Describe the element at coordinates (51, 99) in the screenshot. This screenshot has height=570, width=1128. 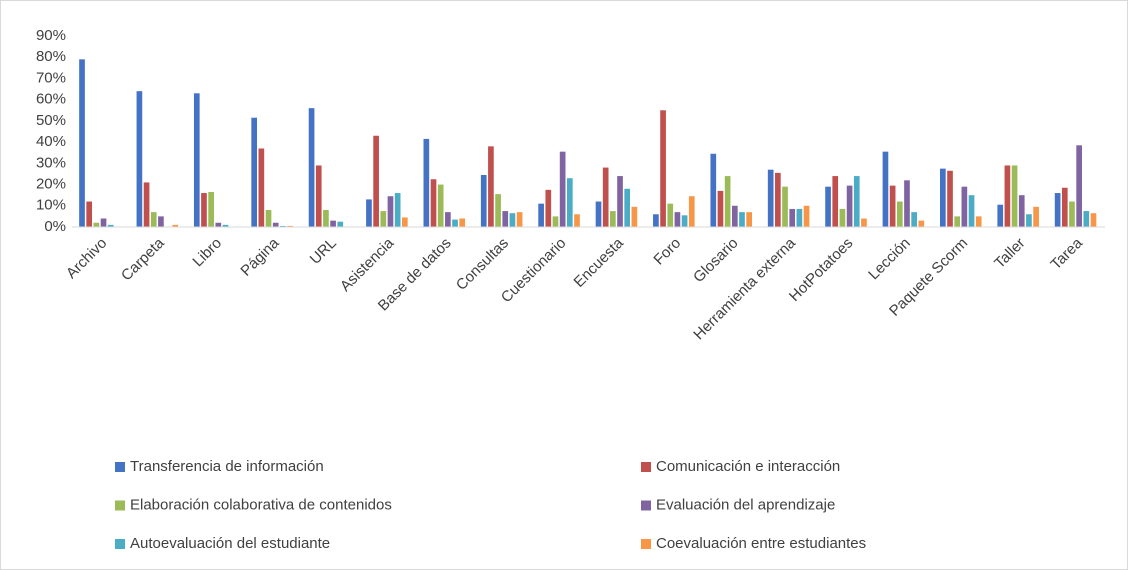
I see `y-tick-label: 60%` at that location.